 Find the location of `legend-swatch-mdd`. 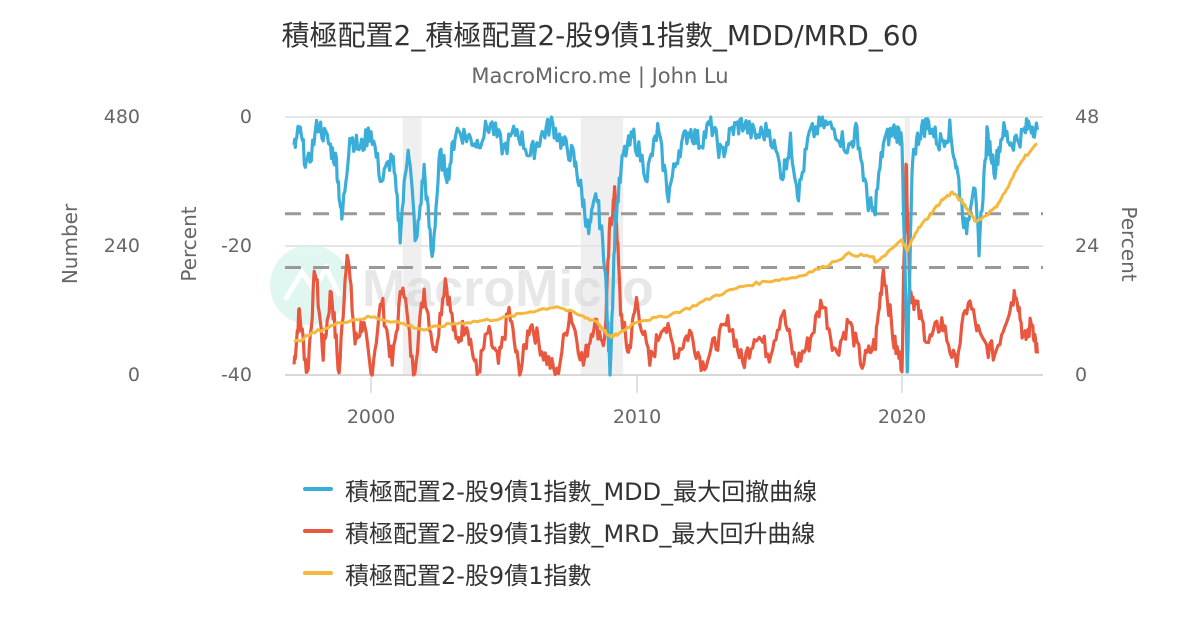

legend-swatch-mdd is located at coordinates (318, 489).